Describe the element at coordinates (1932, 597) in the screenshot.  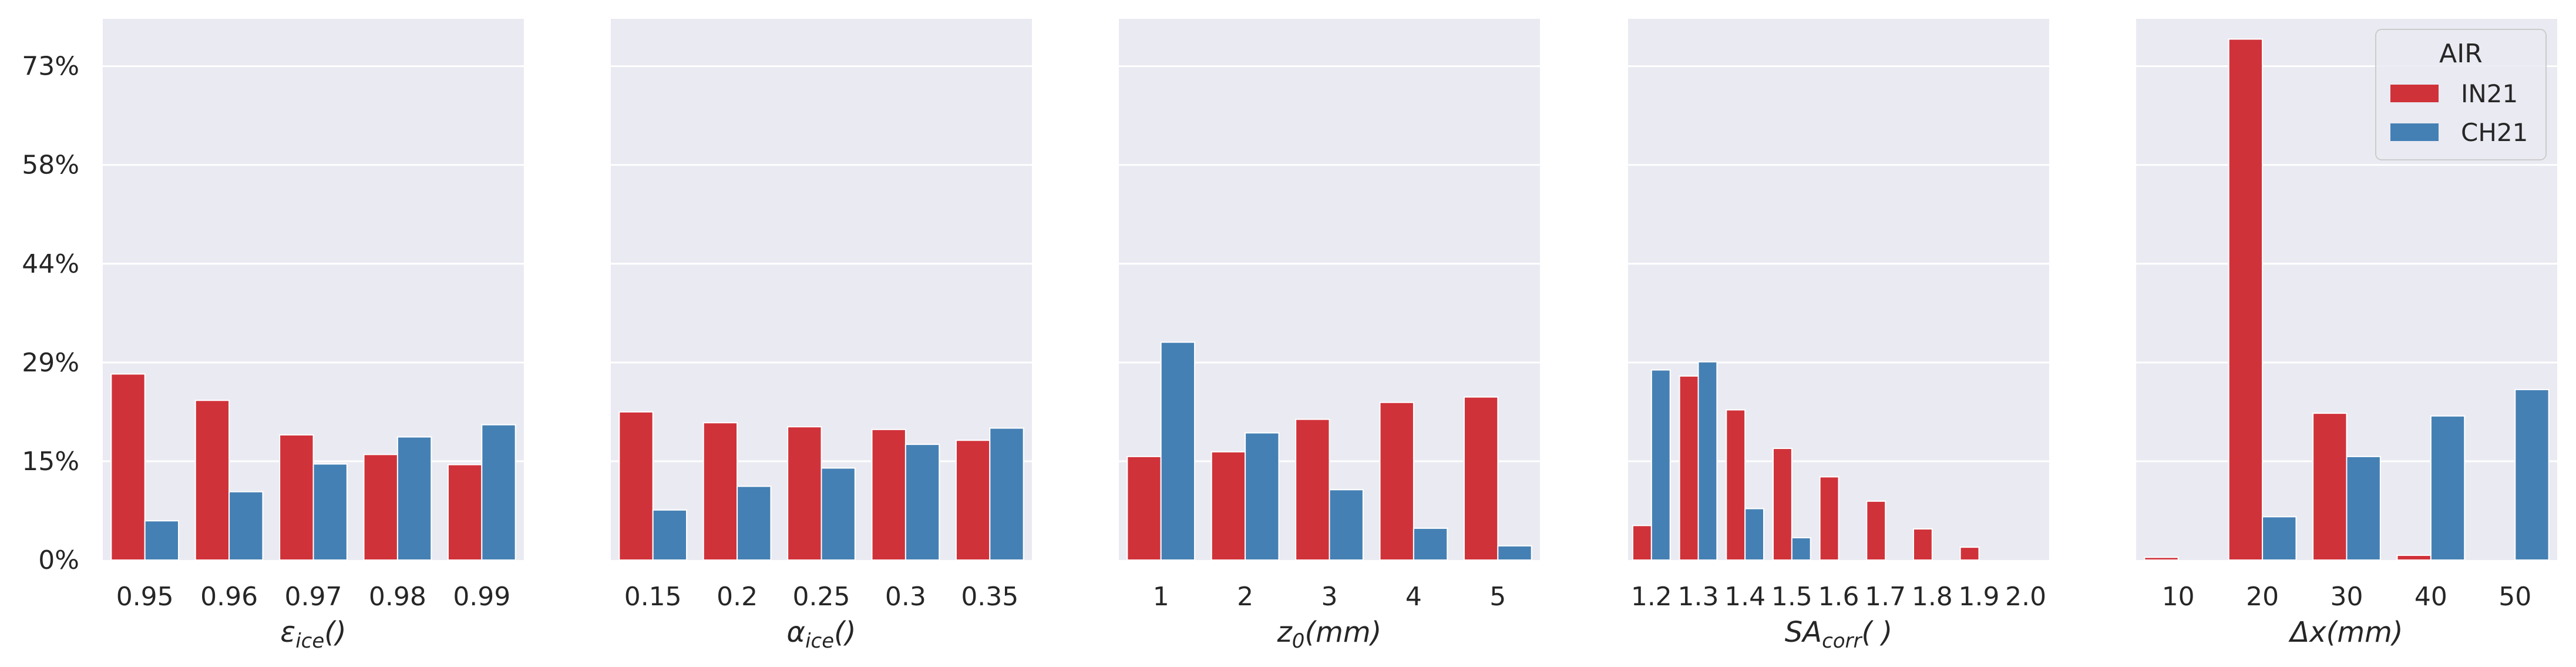
I see `x-tick-label: 1.8` at that location.